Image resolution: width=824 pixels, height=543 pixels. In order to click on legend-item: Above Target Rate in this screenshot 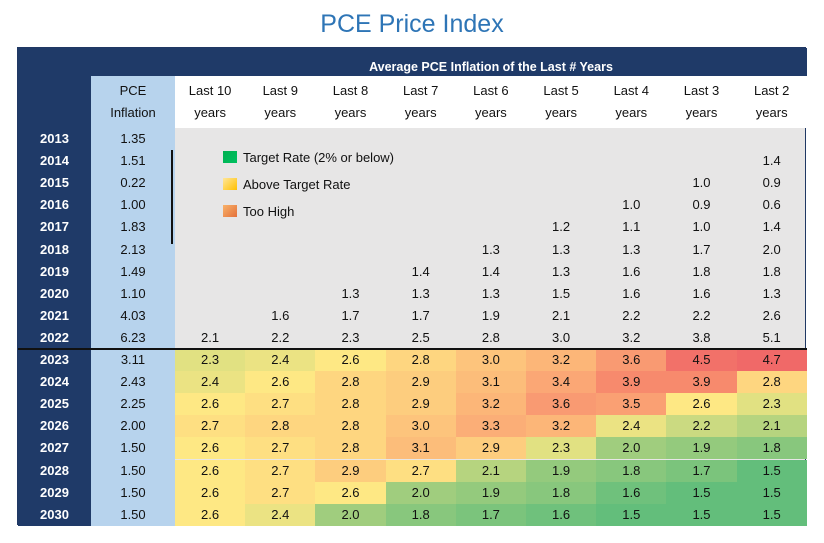, I will do `click(286, 184)`.